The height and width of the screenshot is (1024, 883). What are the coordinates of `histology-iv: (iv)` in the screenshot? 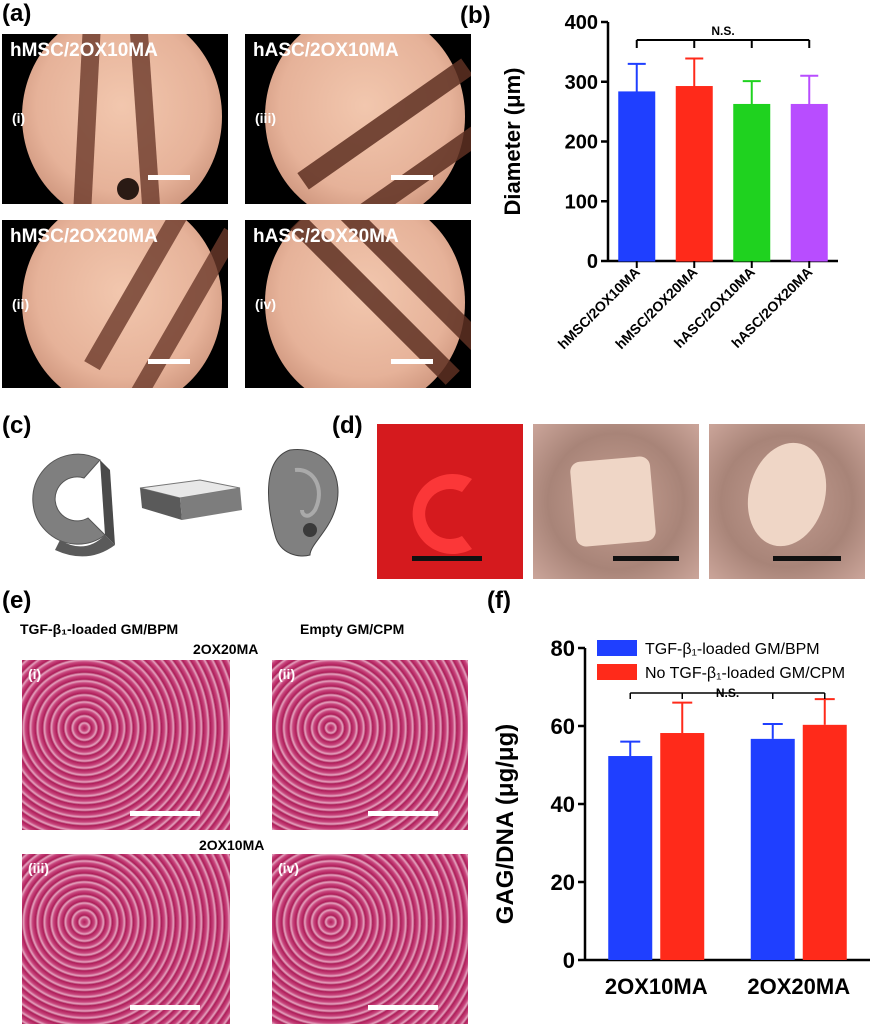 It's located at (370, 939).